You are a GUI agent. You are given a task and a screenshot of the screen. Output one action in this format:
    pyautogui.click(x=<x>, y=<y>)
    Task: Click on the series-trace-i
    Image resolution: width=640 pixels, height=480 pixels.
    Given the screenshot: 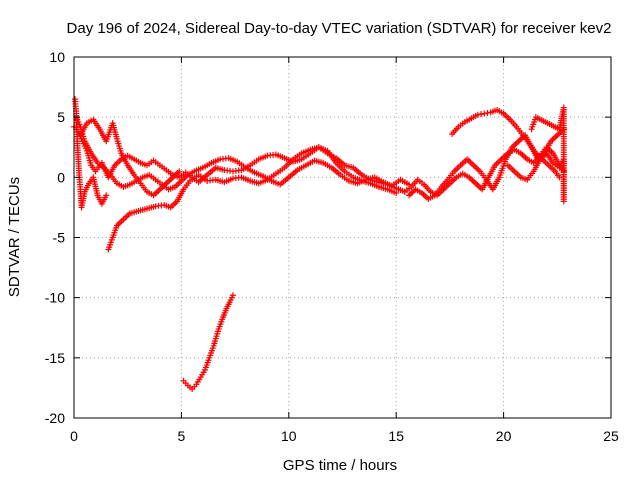 What is the action you would take?
    pyautogui.click(x=506, y=143)
    